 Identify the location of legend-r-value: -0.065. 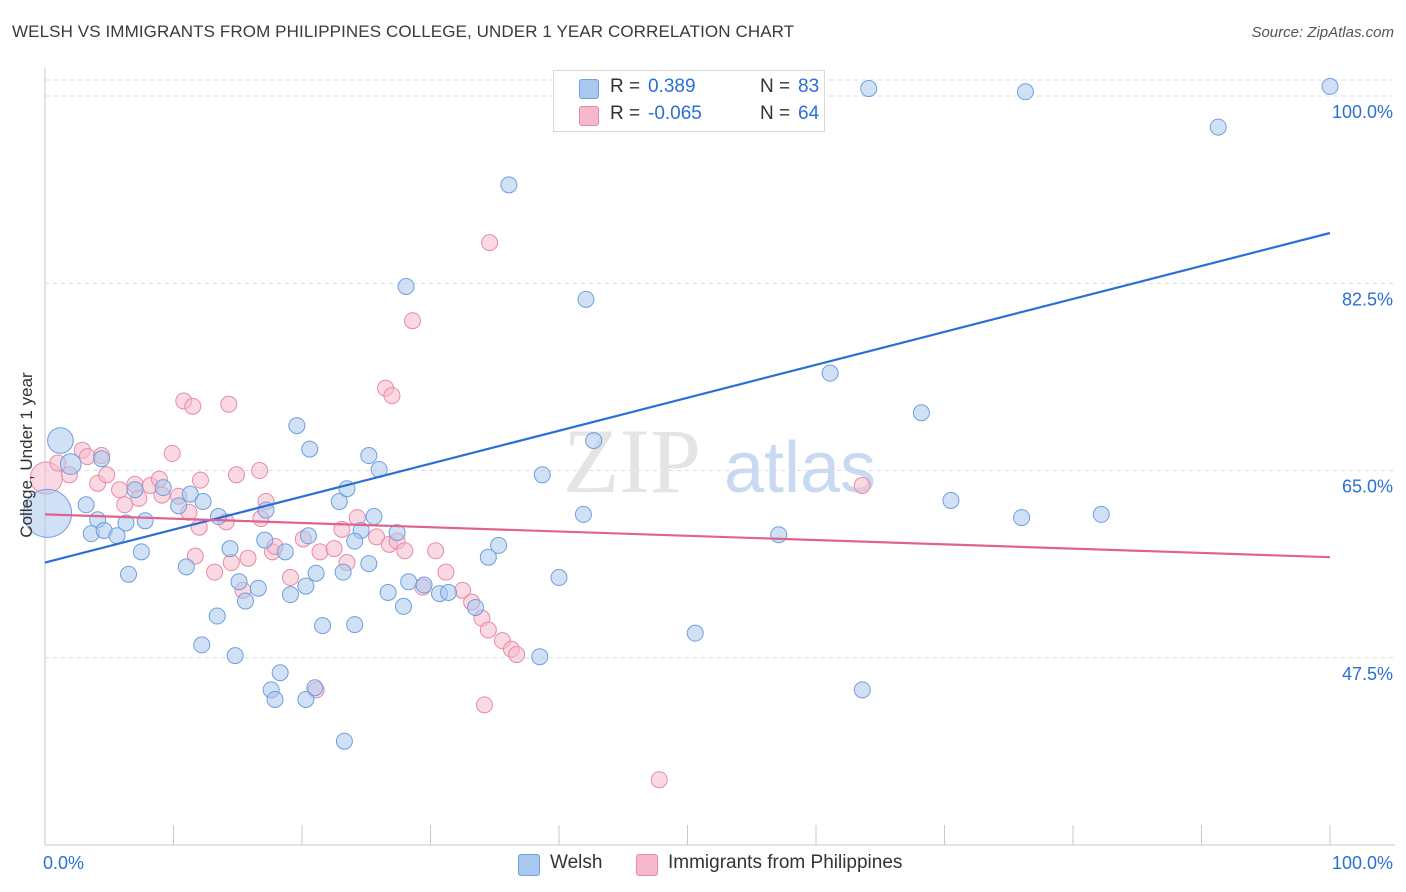
(675, 113).